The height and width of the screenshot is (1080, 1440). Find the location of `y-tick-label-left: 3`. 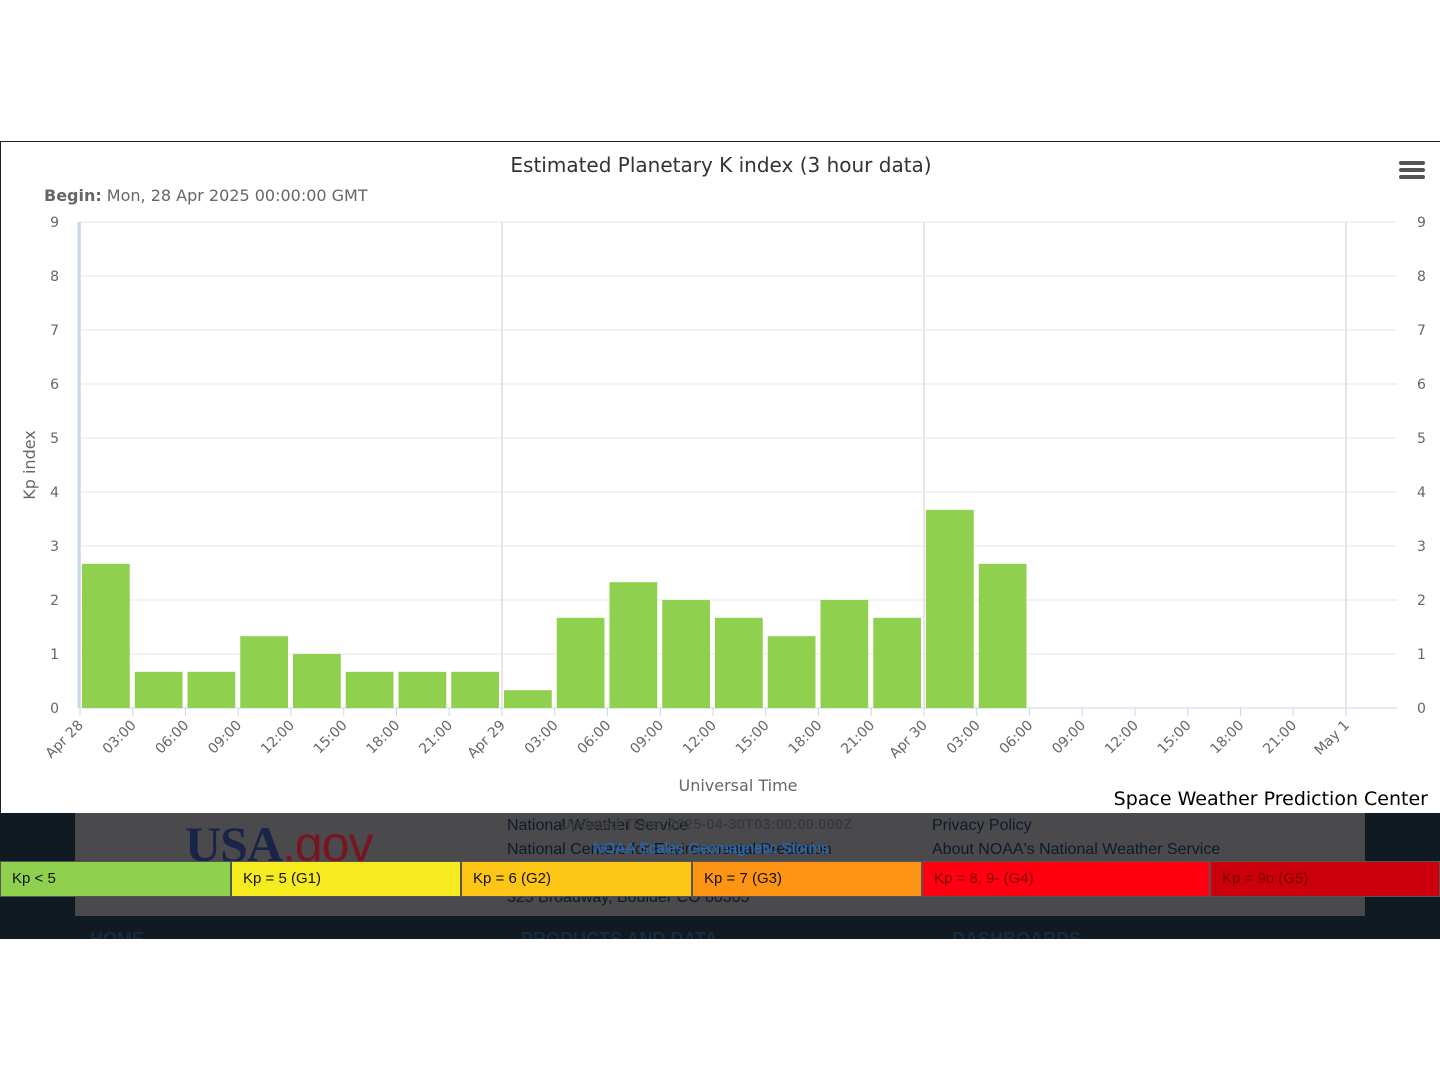

y-tick-label-left: 3 is located at coordinates (54, 547).